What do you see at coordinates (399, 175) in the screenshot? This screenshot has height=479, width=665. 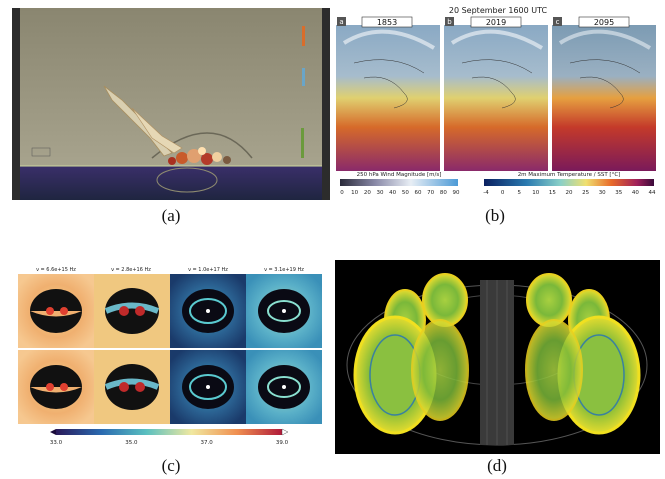 I see `wind-colorbar-label: 250 hPa Wind Magnitude [m/s]` at bounding box center [399, 175].